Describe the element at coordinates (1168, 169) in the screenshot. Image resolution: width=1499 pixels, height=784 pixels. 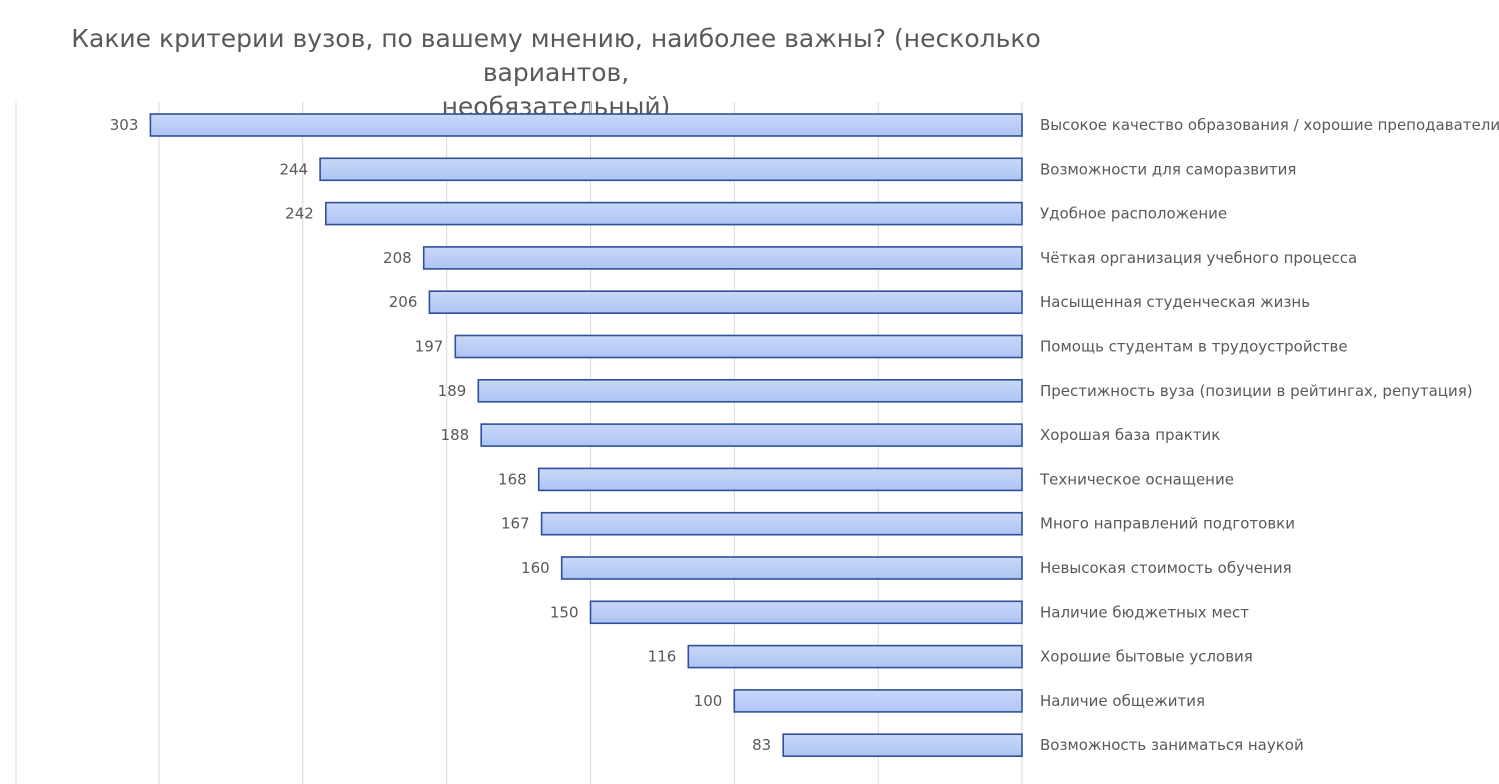
I see `category-label: Возможности для саморазвития` at that location.